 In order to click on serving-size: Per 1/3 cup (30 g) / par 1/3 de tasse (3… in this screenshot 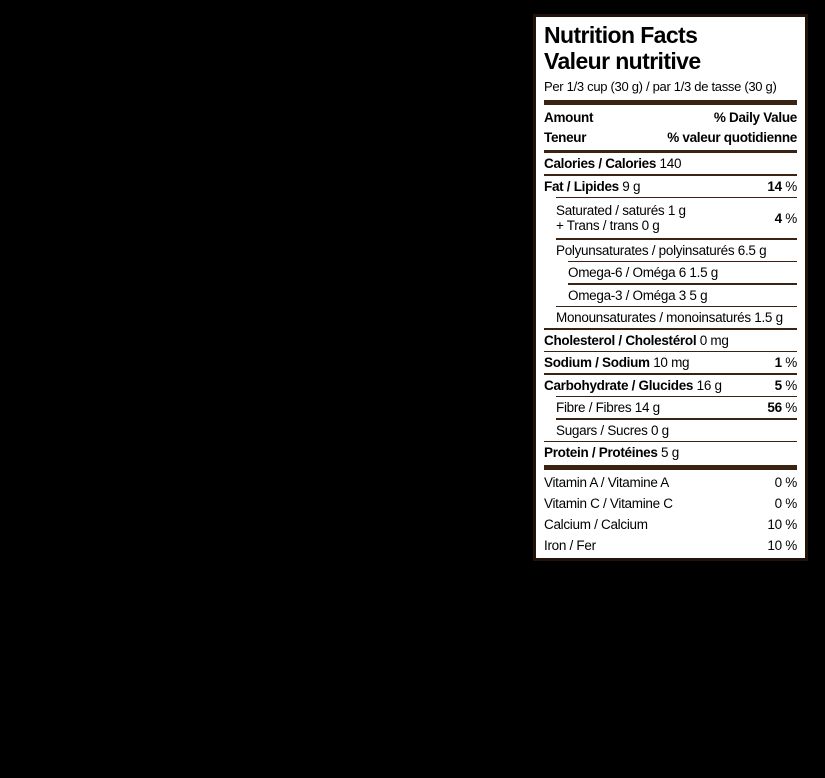, I will do `click(660, 86)`.